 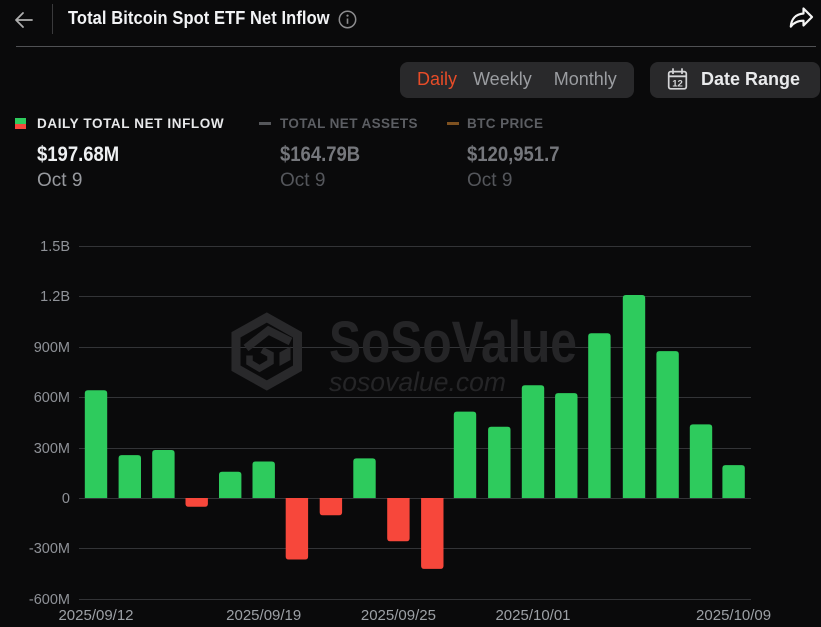 What do you see at coordinates (49, 600) in the screenshot?
I see `svg-text: -600M` at bounding box center [49, 600].